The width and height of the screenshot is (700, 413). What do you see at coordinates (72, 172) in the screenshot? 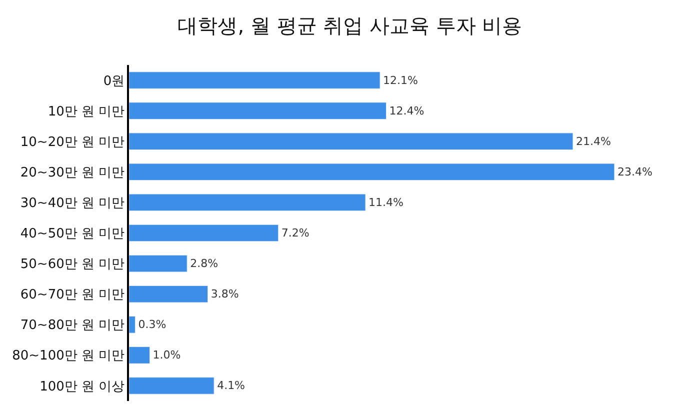
I see `y-tick-label: 20~30만 원 미만` at bounding box center [72, 172].